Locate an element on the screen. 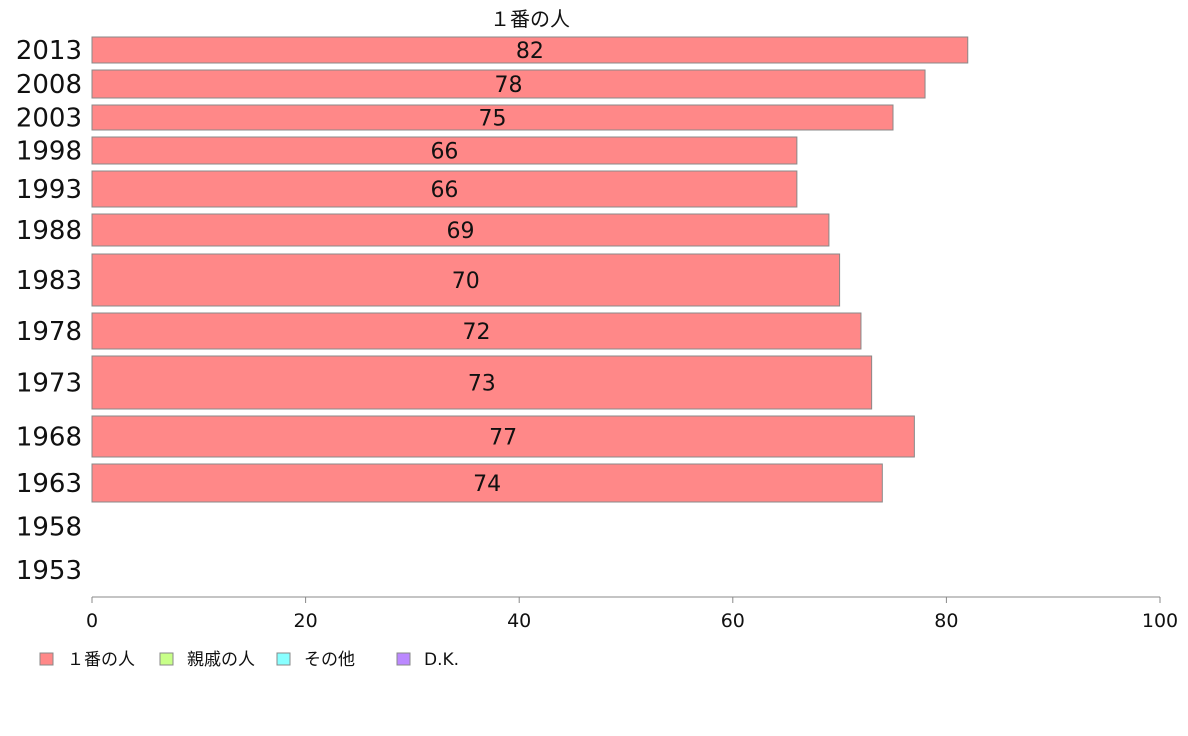 Image resolution: width=1188 pixels, height=736 pixels. bar-value-label: 70 is located at coordinates (466, 281).